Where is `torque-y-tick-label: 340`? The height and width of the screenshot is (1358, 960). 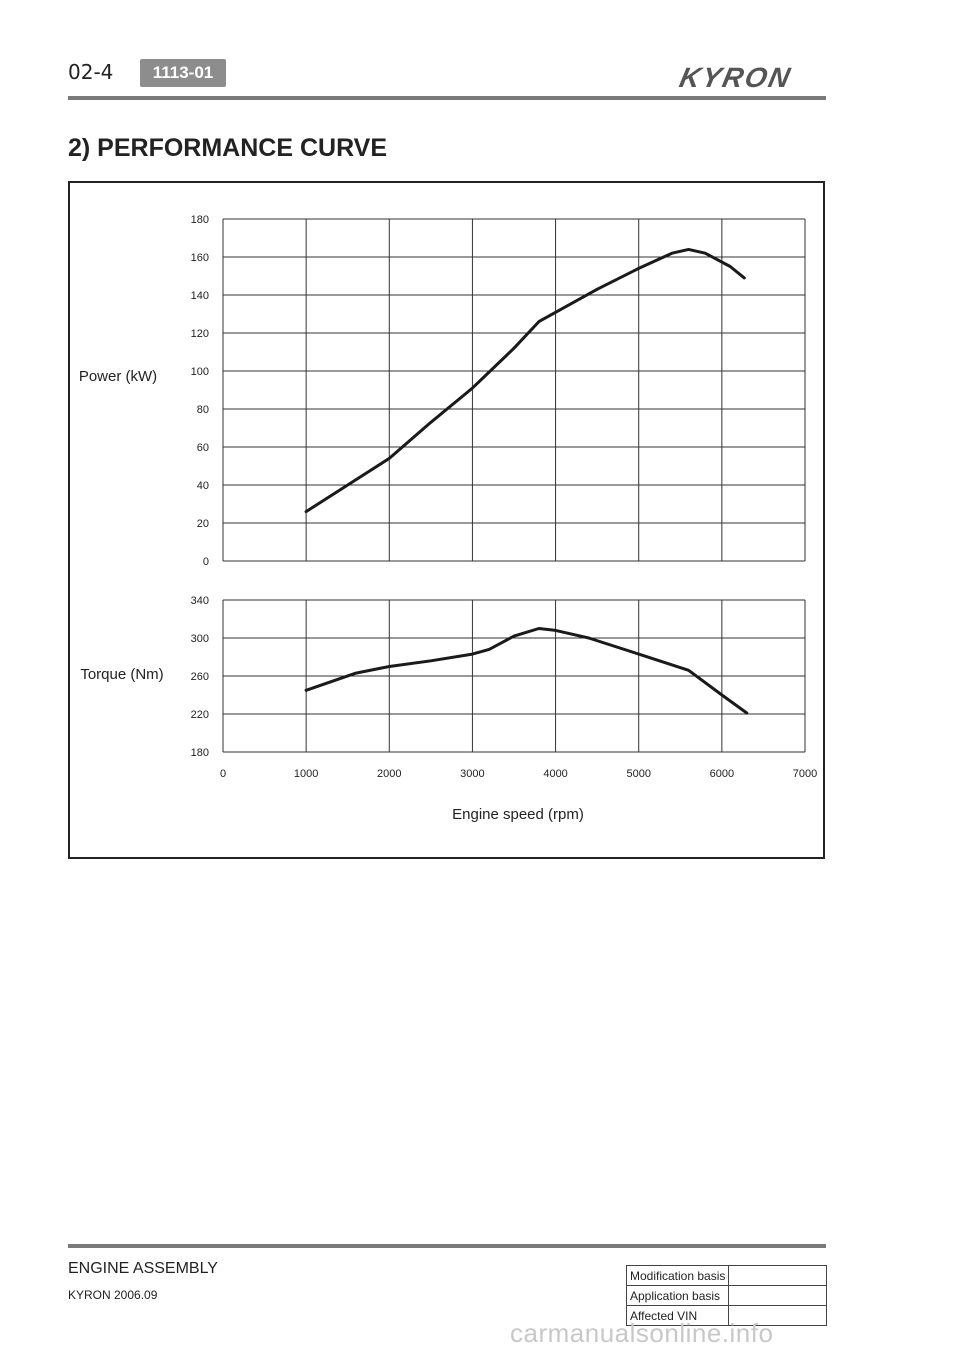
torque-y-tick-label: 340 is located at coordinates (200, 601).